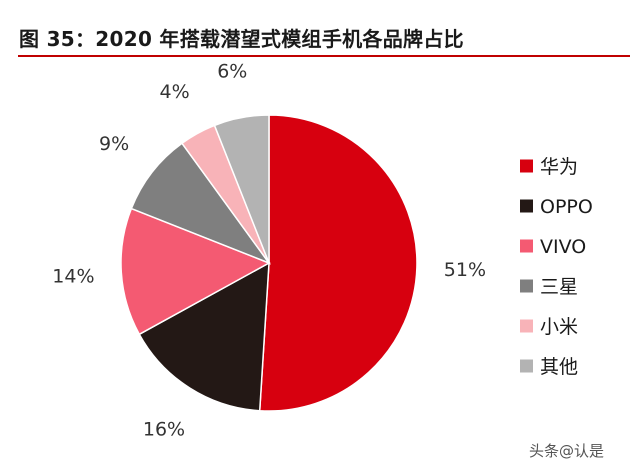  What do you see at coordinates (559, 327) in the screenshot?
I see `legend-label-5: 小米` at bounding box center [559, 327].